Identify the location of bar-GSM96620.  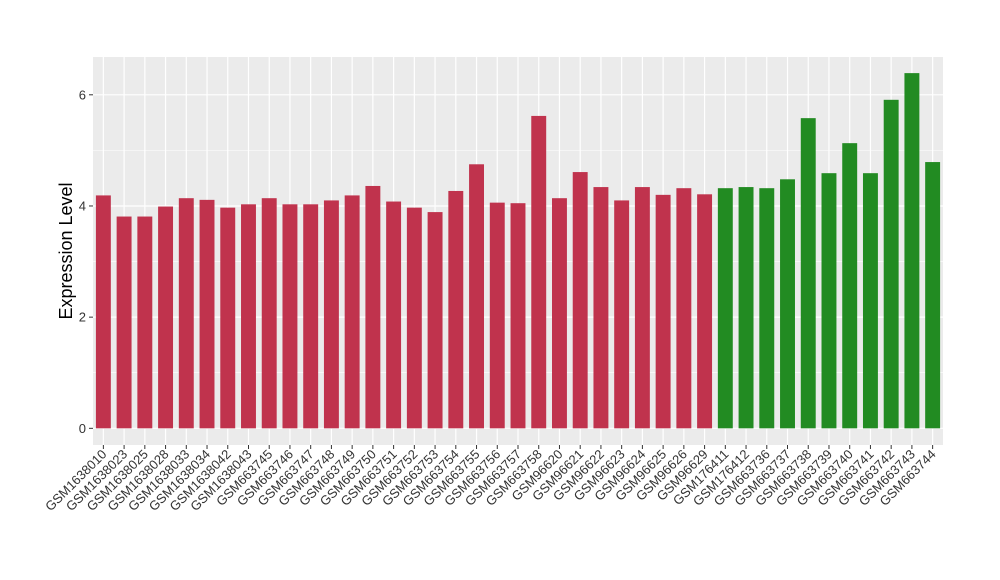
(559, 313).